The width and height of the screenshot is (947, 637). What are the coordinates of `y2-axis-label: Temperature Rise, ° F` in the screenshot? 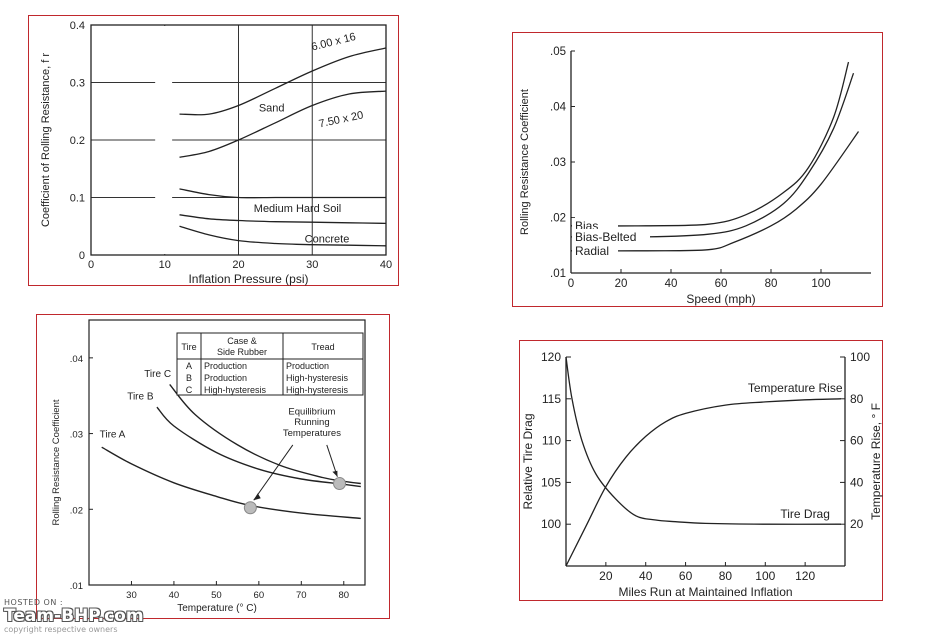 It's located at (876, 461).